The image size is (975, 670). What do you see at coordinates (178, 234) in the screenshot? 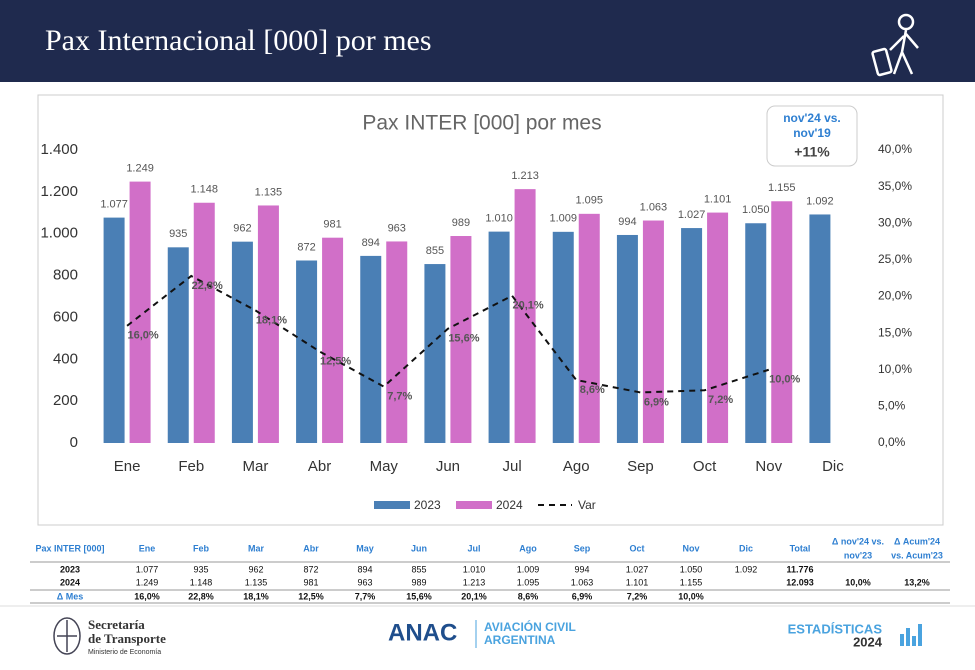
I see `value-label: 935` at bounding box center [178, 234].